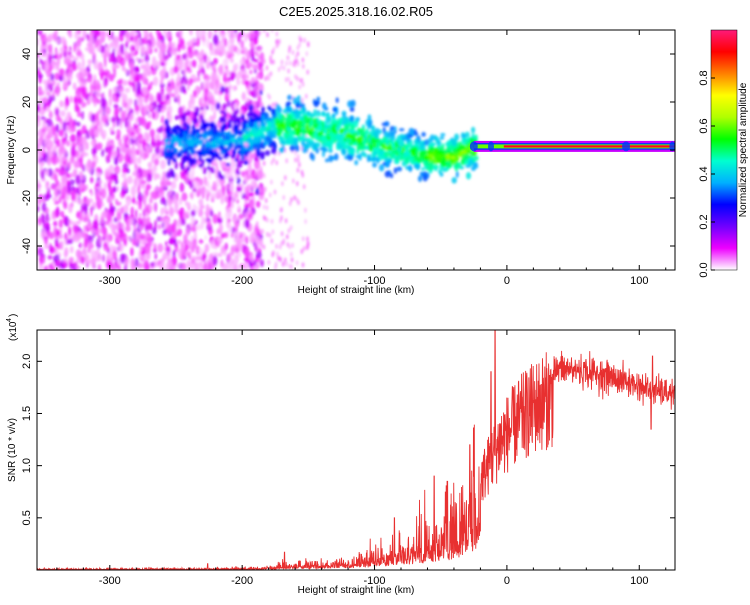 Image resolution: width=750 pixels, height=605 pixels. I want to click on spectrogram-ytick-label: 20, so click(27, 102).